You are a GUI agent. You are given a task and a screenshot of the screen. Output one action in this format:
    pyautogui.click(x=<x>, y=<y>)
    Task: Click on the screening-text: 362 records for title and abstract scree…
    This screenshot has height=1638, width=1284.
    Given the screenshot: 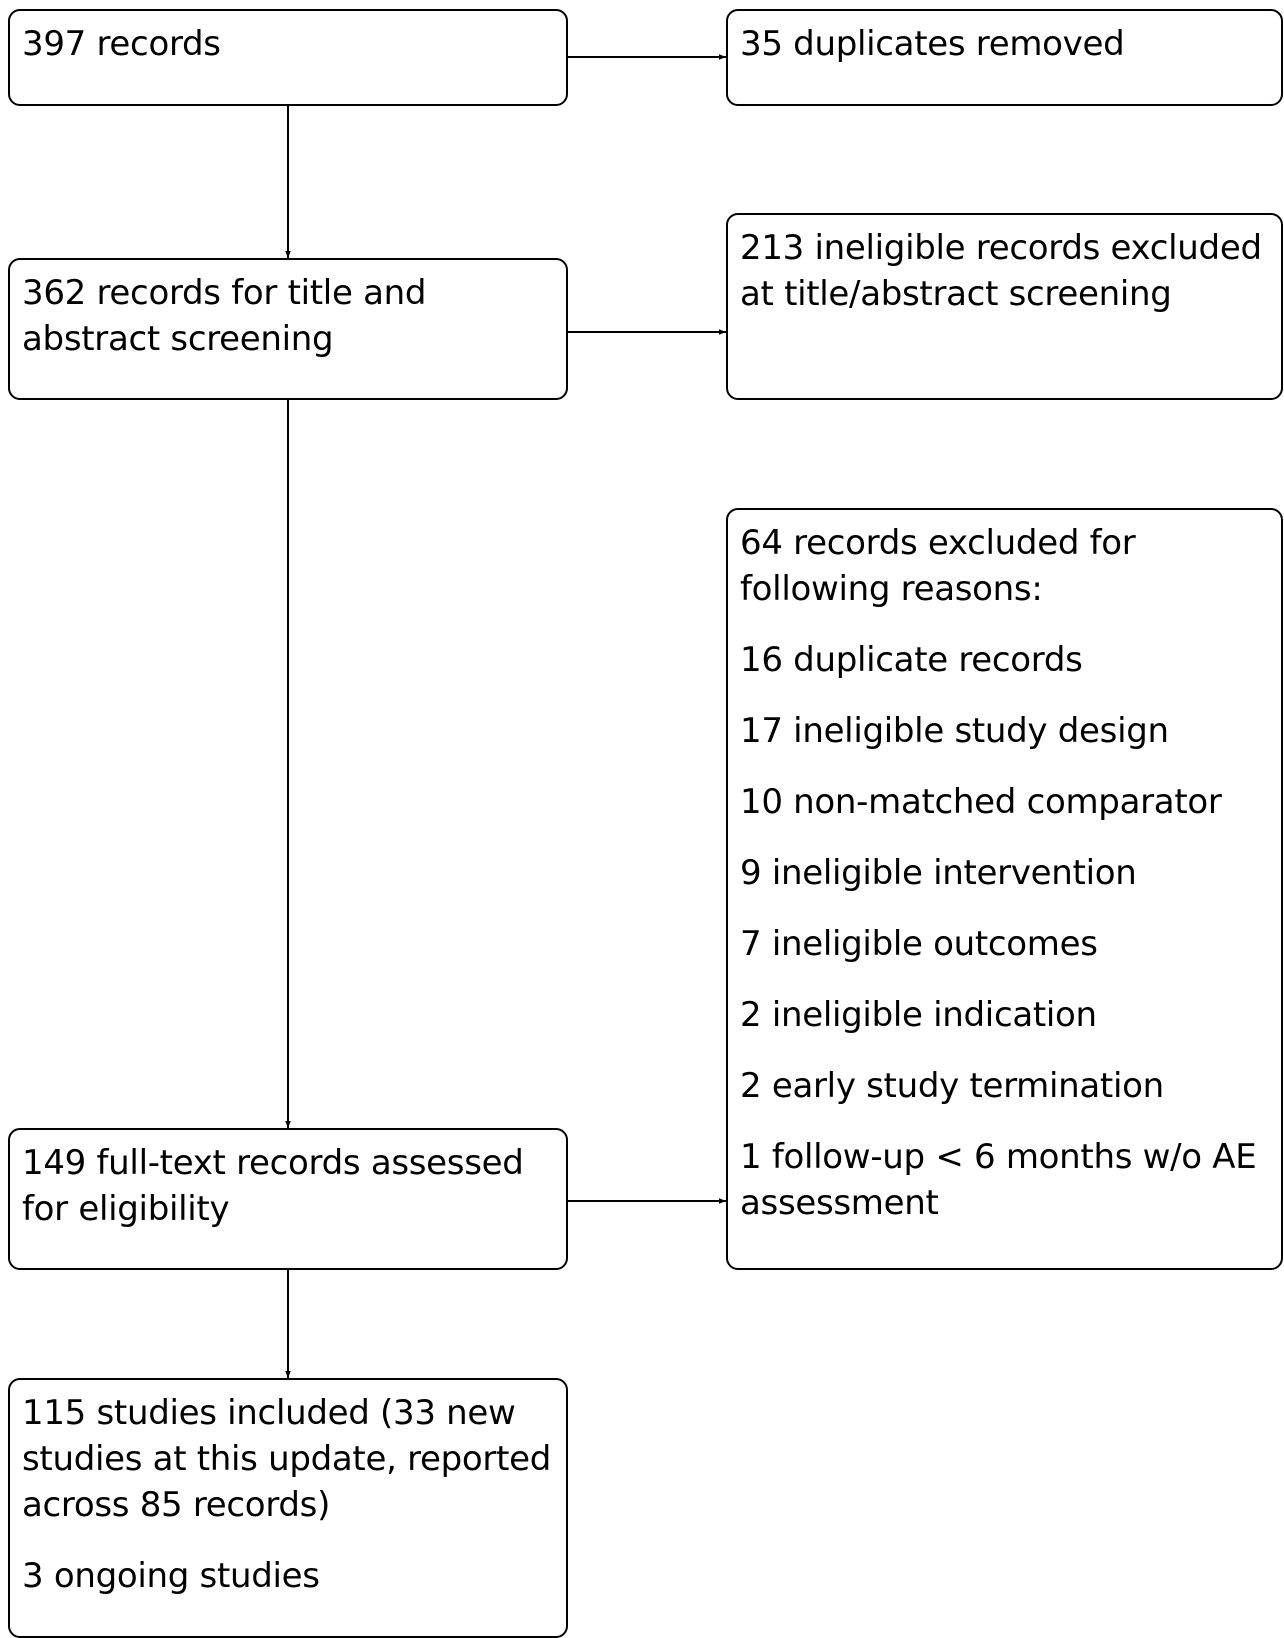 What is the action you would take?
    pyautogui.click(x=224, y=316)
    